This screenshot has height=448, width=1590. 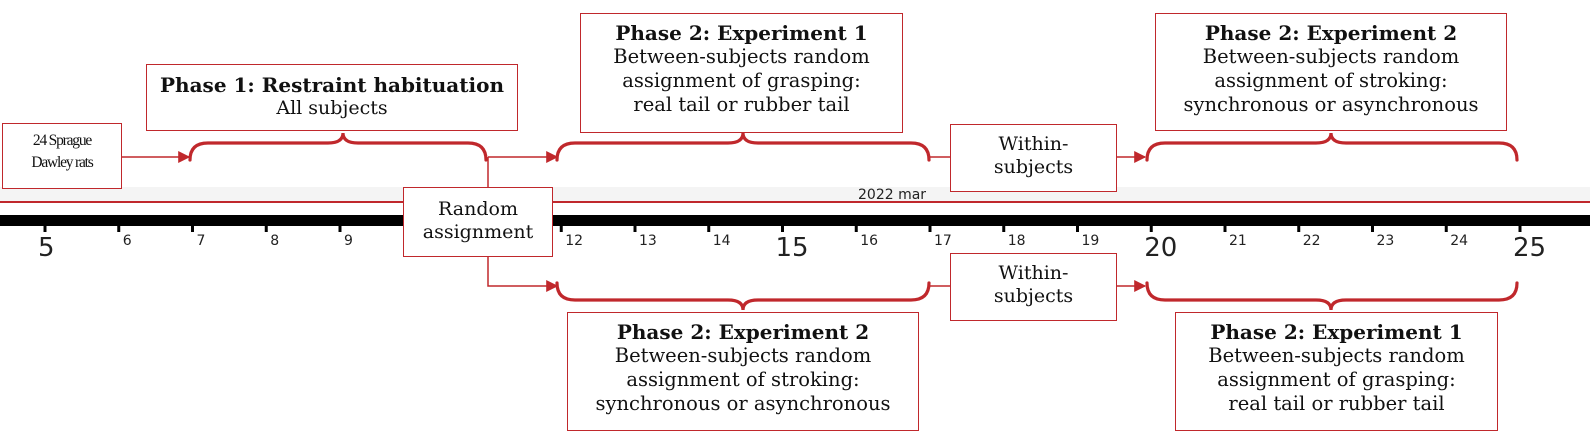 I want to click on random-assignment-box: Random assignment, so click(x=478, y=222).